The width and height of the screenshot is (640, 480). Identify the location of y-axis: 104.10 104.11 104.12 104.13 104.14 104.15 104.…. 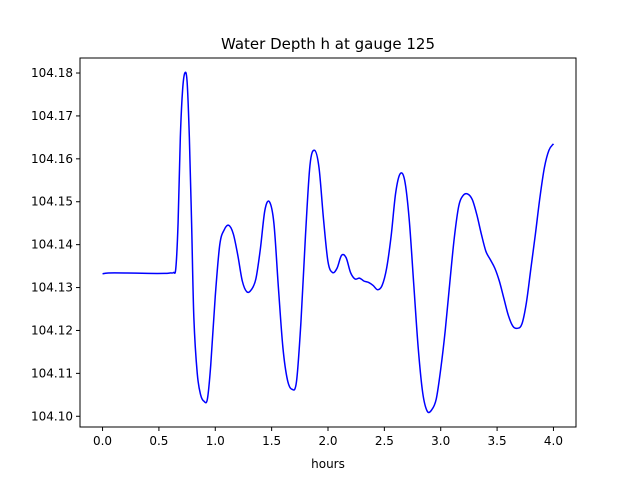
(55, 244).